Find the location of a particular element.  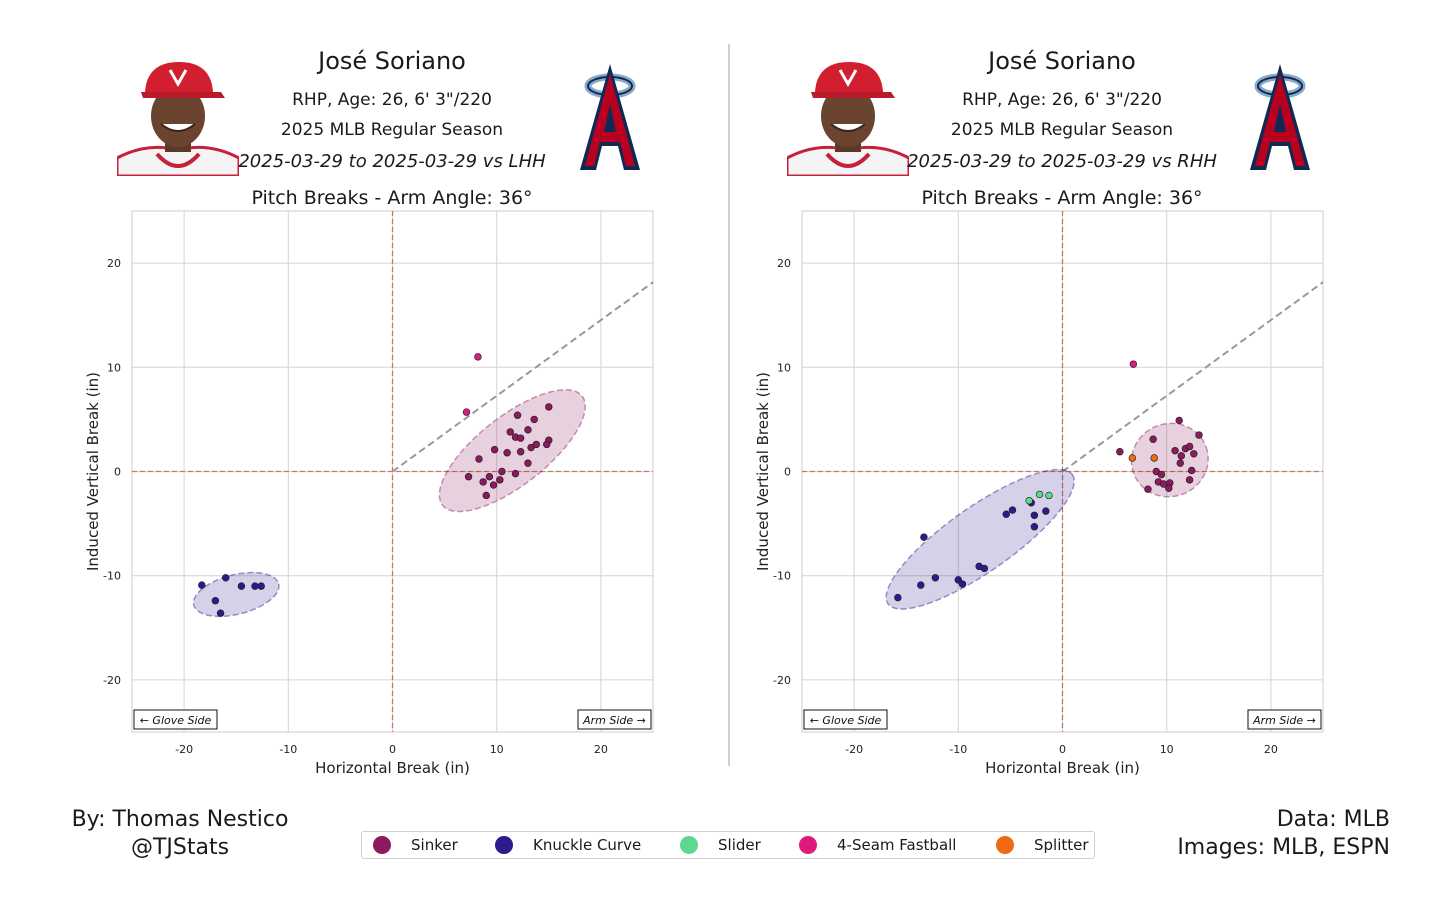

player-bio: RHP, Age: 26, 6' 3"/220 is located at coordinates (392, 100).